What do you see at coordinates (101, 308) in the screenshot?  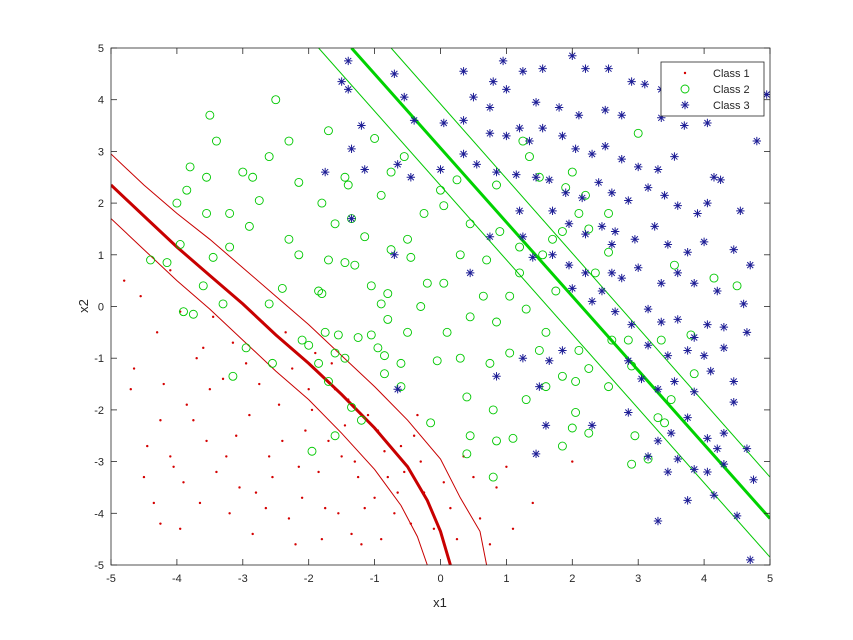 I see `y-tick-label: 0` at bounding box center [101, 308].